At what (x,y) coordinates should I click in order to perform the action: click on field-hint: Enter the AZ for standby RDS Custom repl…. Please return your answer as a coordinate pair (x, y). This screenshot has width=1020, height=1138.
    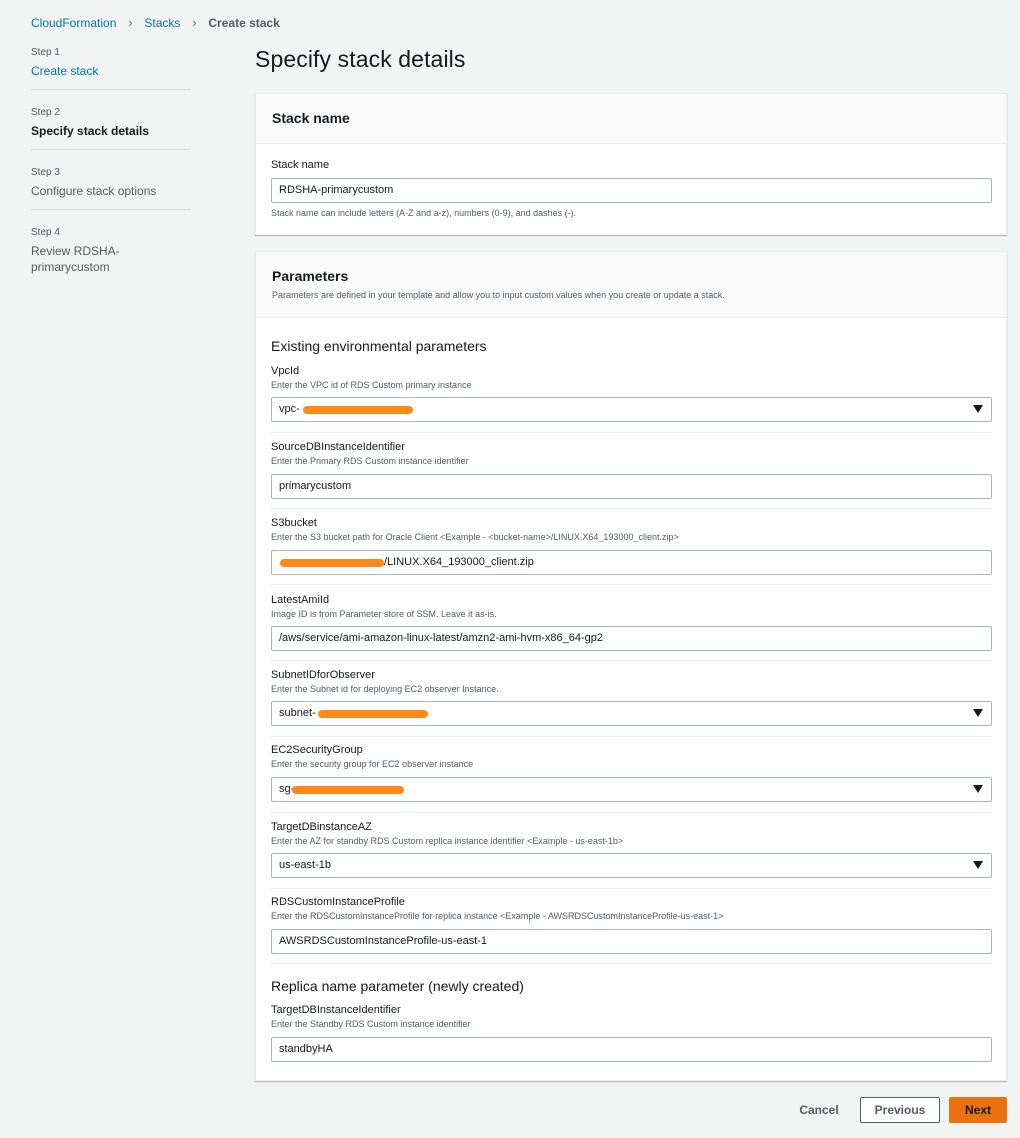
    Looking at the image, I should click on (447, 841).